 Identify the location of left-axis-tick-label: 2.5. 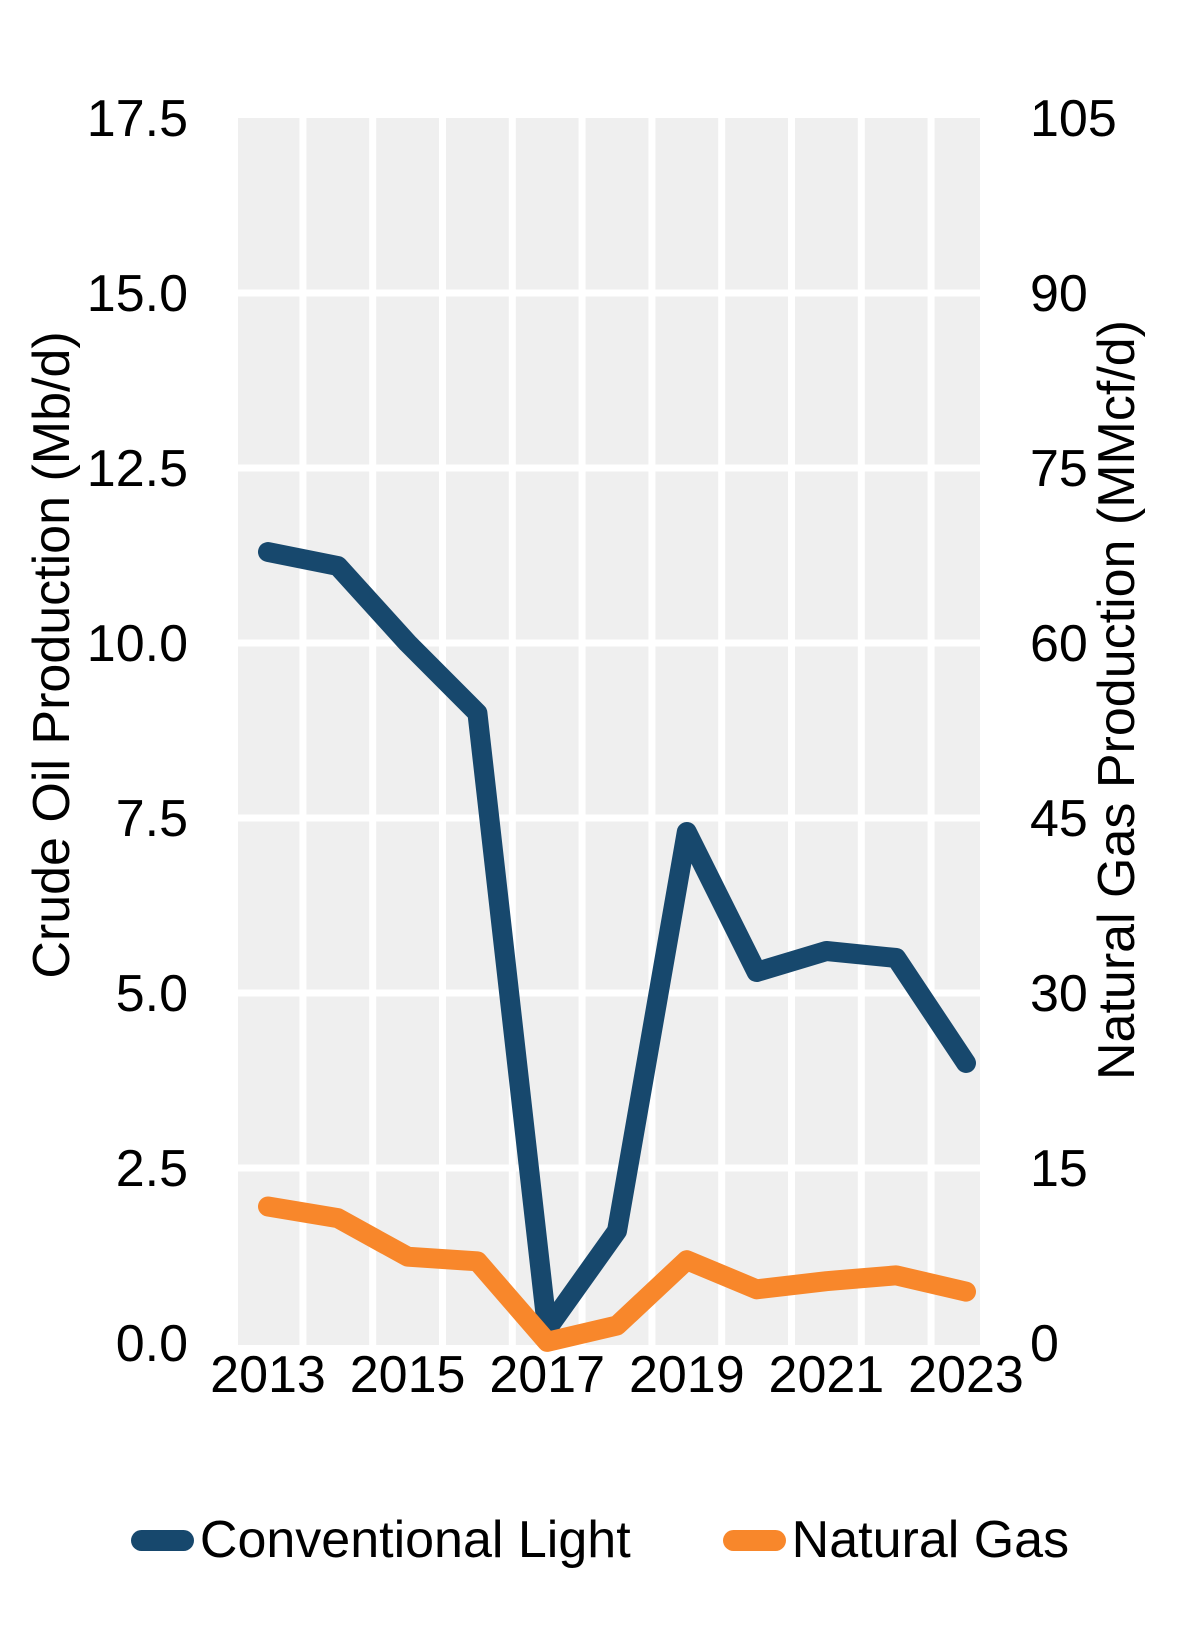
(152, 1169).